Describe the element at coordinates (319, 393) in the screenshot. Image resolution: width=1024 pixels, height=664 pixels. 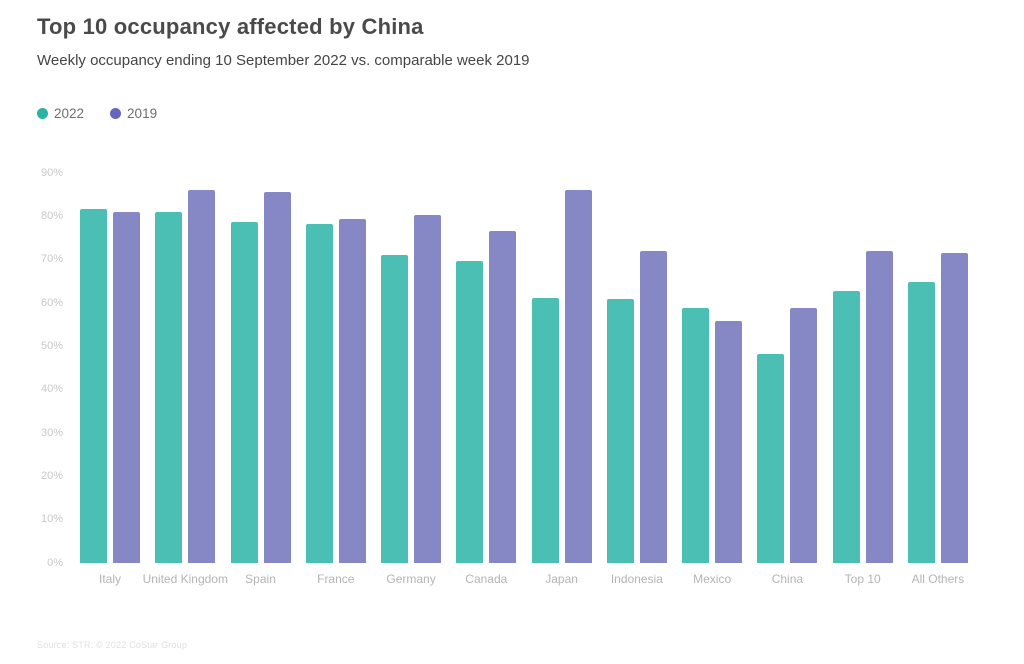
I see `bar-2022-france` at that location.